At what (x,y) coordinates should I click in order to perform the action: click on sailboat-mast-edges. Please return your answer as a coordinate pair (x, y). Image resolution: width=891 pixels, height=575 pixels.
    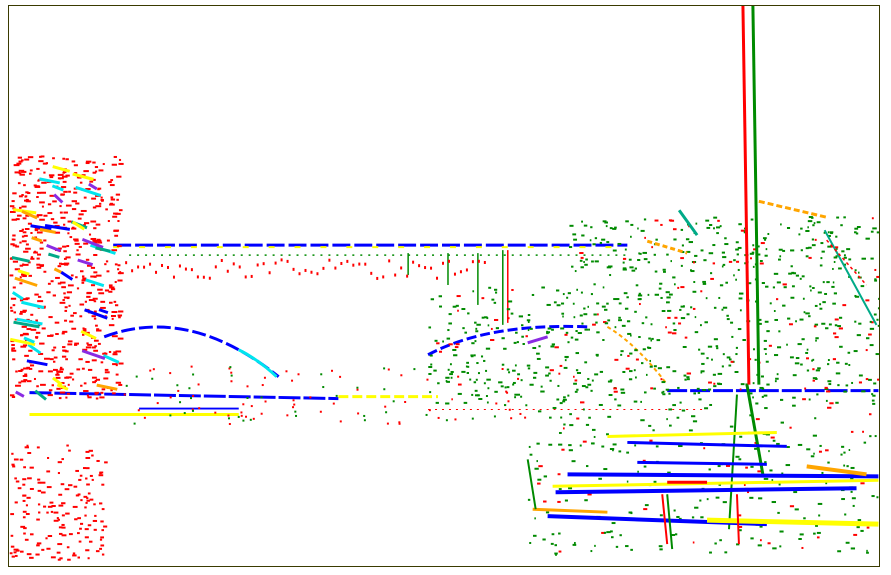
    Looking at the image, I should click on (777, 268).